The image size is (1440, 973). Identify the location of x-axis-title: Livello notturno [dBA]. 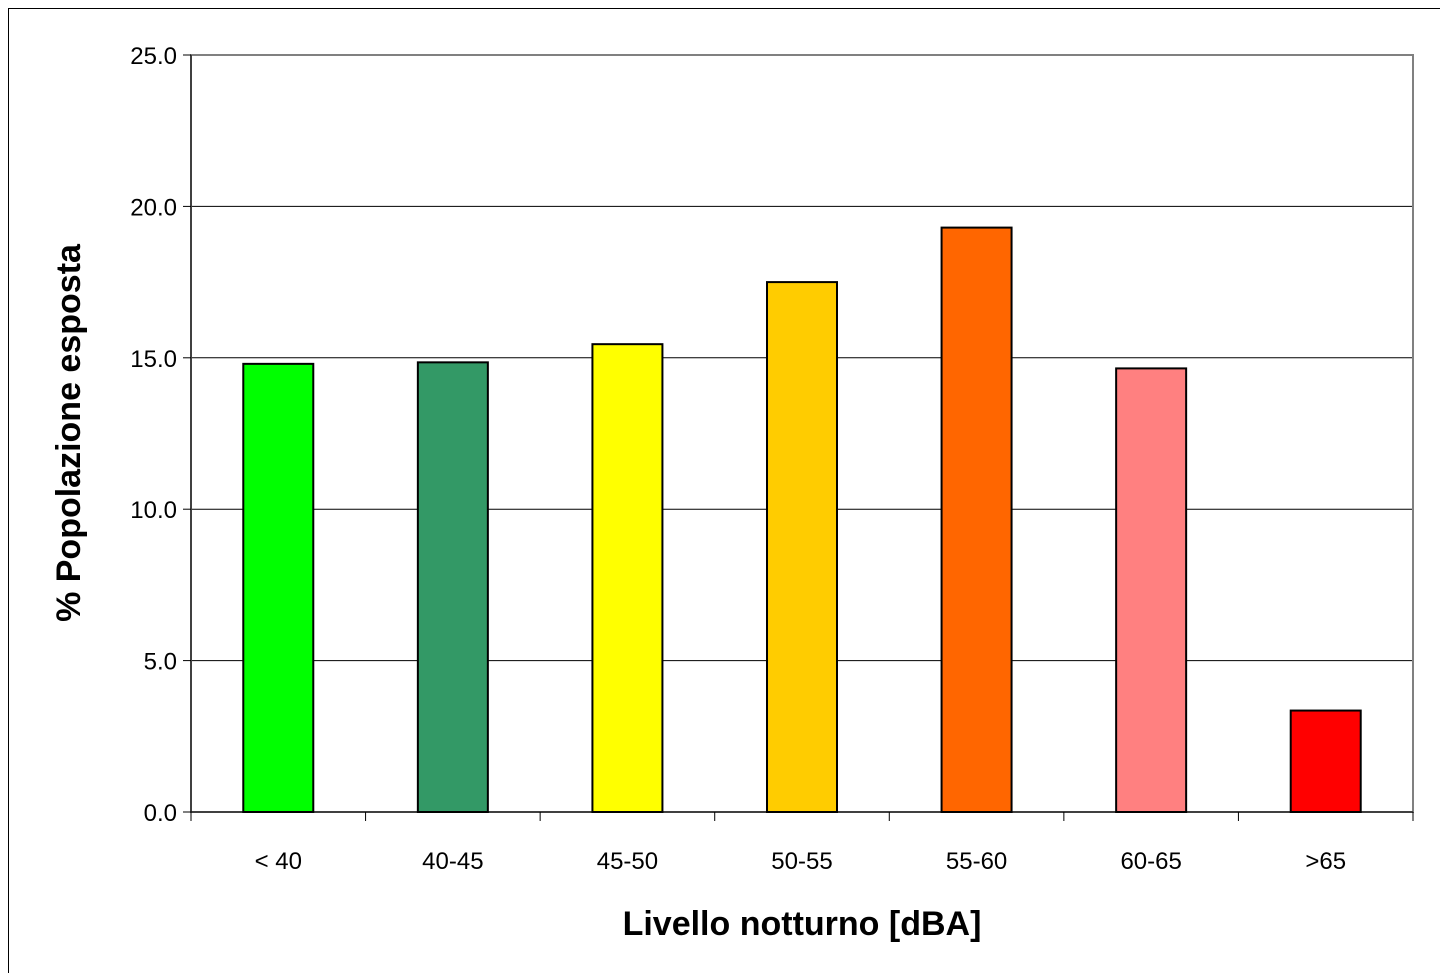
(802, 924).